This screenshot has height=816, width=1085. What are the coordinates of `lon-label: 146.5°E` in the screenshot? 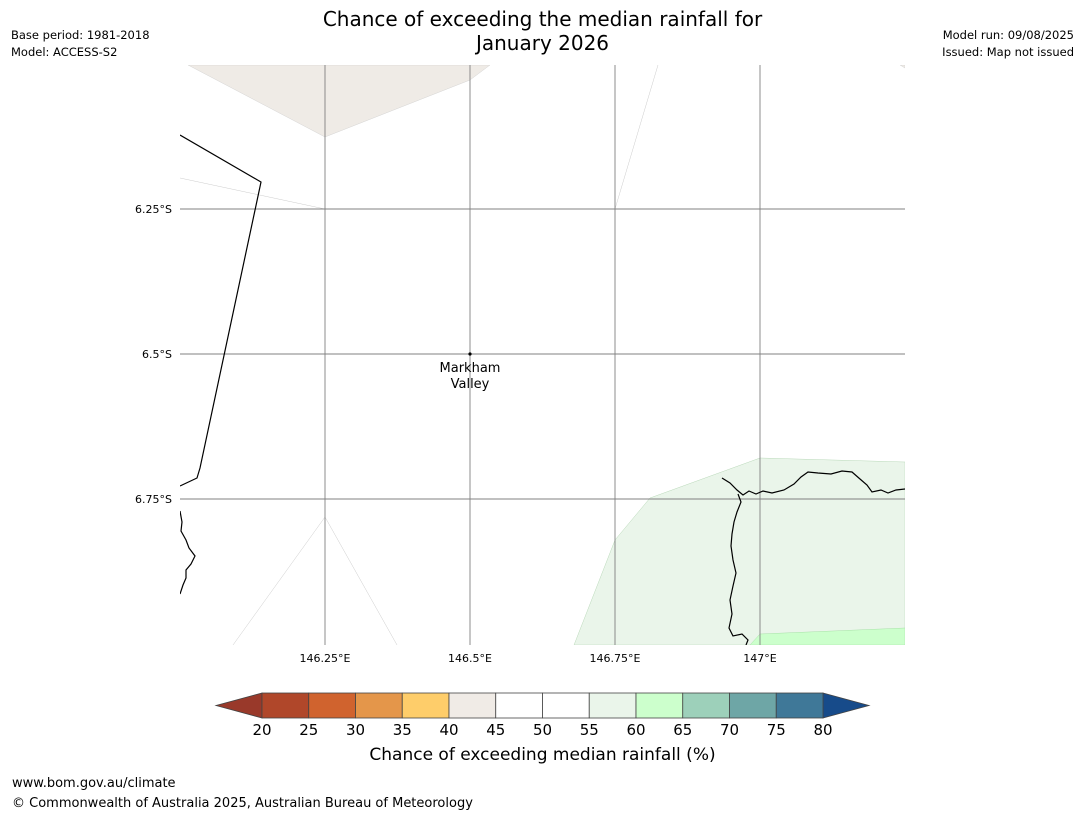 It's located at (470, 658).